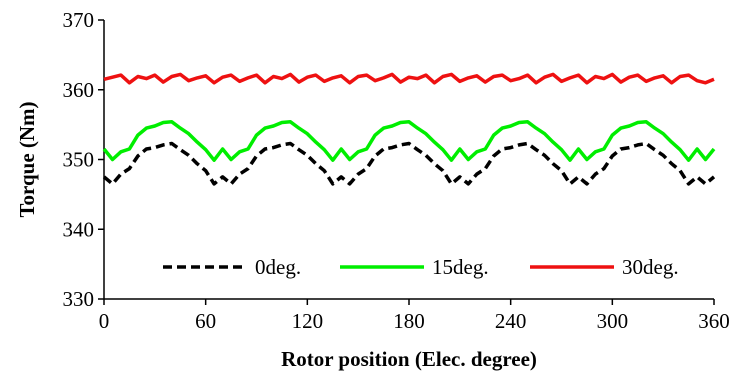 This screenshot has width=743, height=378. I want to click on legend-label-2: 30deg., so click(650, 267).